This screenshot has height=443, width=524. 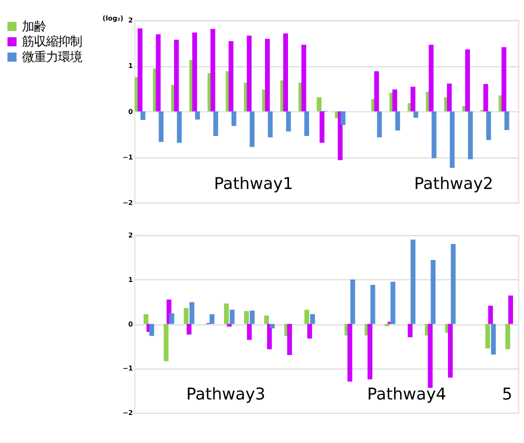 I want to click on annotation: Pathway2, so click(x=454, y=184).